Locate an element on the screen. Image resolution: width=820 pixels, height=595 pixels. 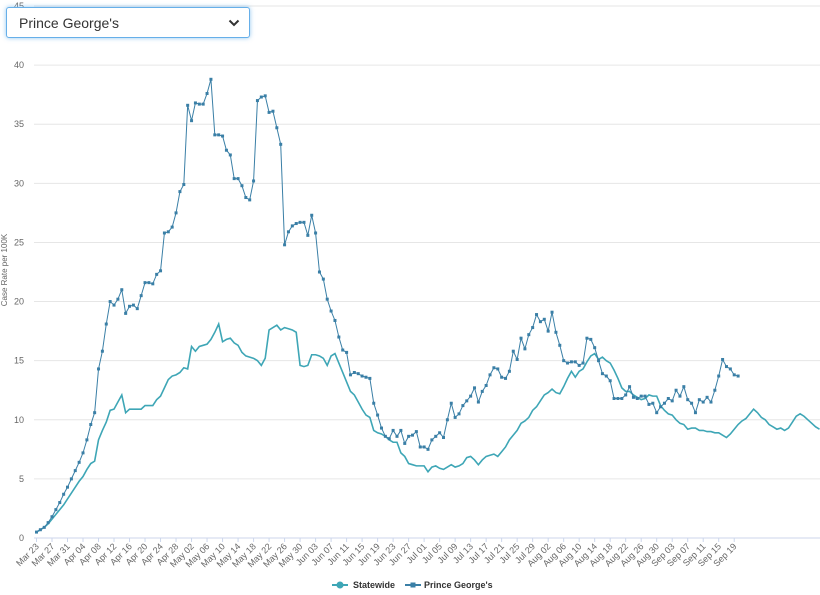
y-tick-label: 10 is located at coordinates (19, 420).